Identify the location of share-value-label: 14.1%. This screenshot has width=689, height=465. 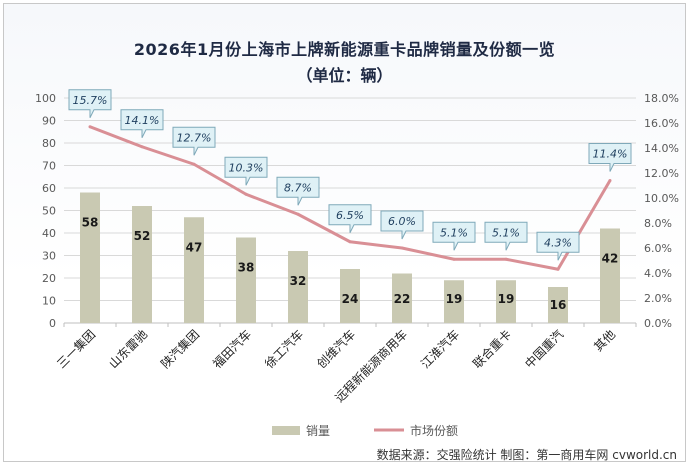
(142, 120).